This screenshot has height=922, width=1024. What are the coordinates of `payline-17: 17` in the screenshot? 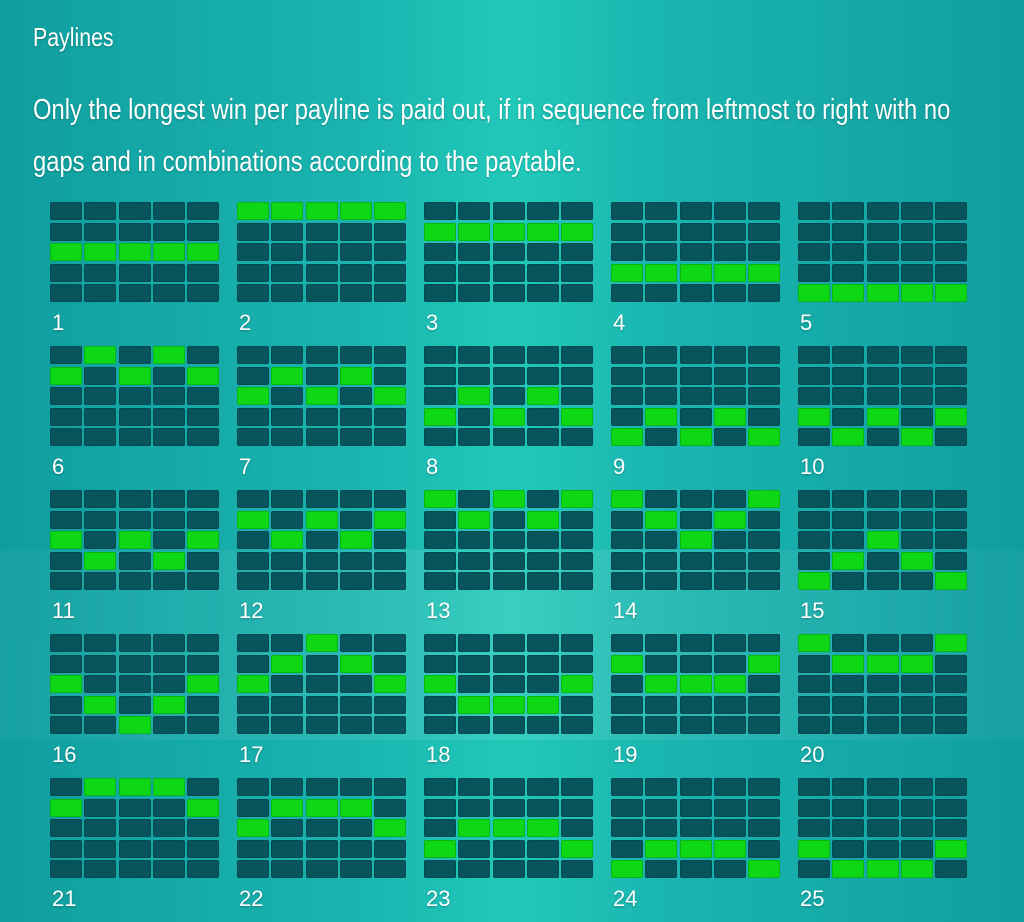 It's located at (321, 706).